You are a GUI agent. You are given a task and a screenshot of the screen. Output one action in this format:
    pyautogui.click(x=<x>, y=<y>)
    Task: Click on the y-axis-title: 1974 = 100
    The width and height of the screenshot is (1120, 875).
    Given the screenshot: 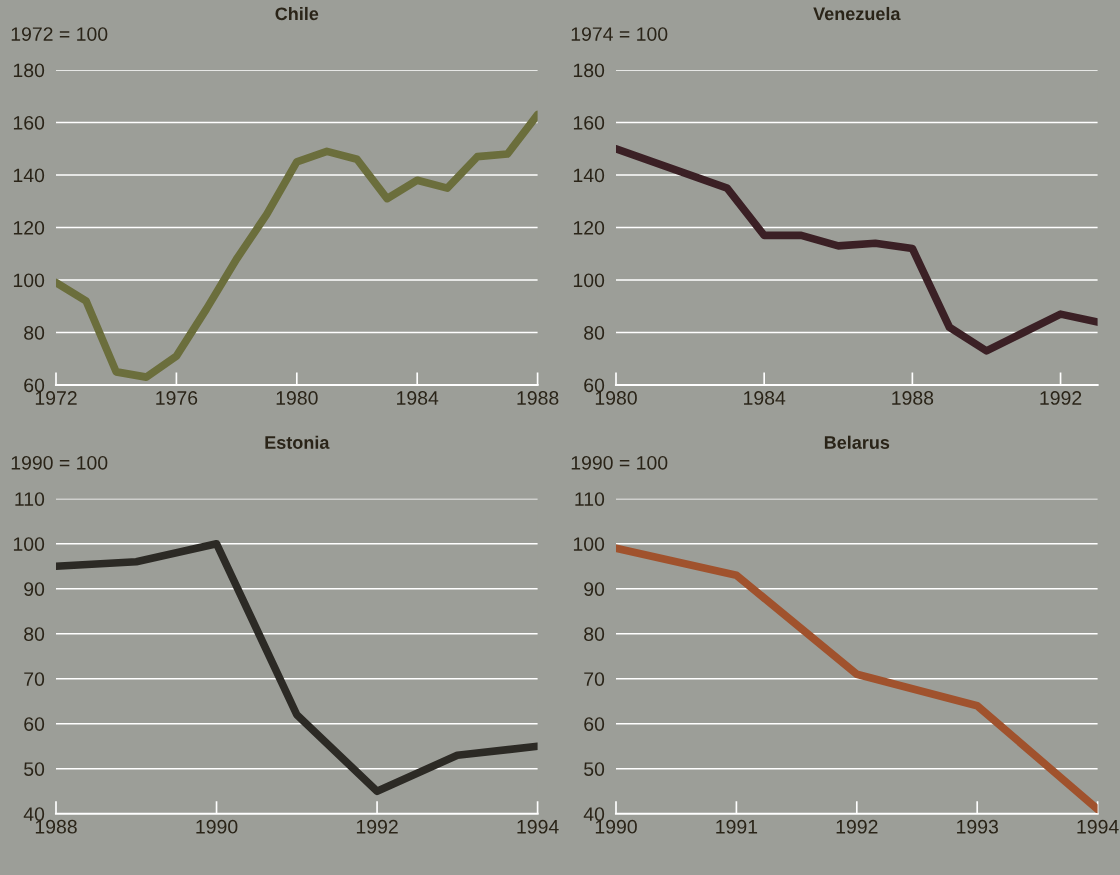 What is the action you would take?
    pyautogui.click(x=619, y=34)
    